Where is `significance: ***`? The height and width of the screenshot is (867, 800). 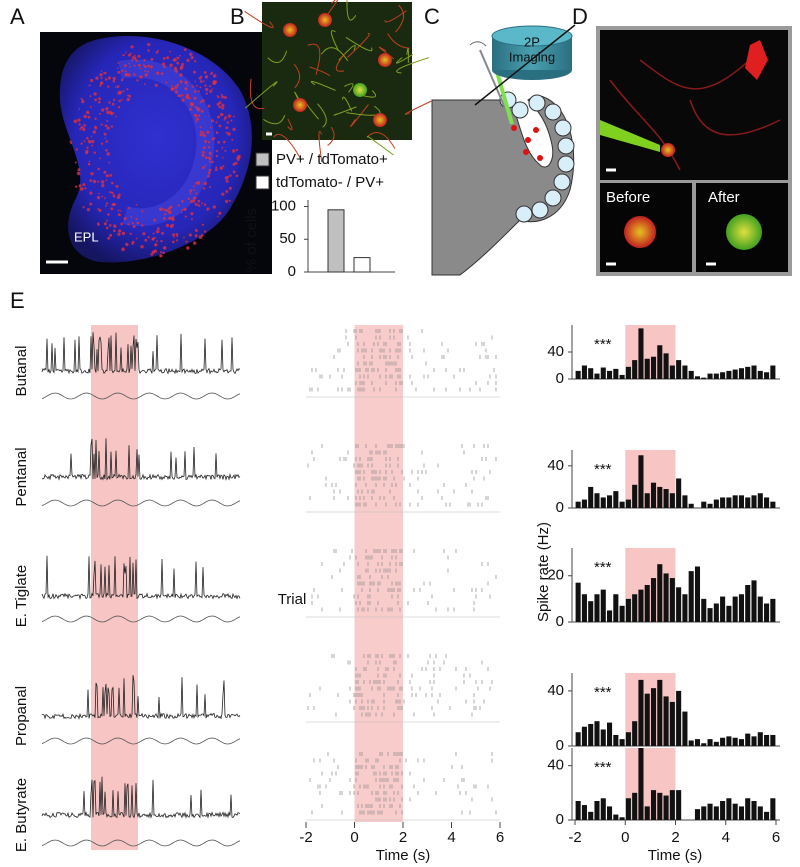 significance: *** is located at coordinates (603, 692).